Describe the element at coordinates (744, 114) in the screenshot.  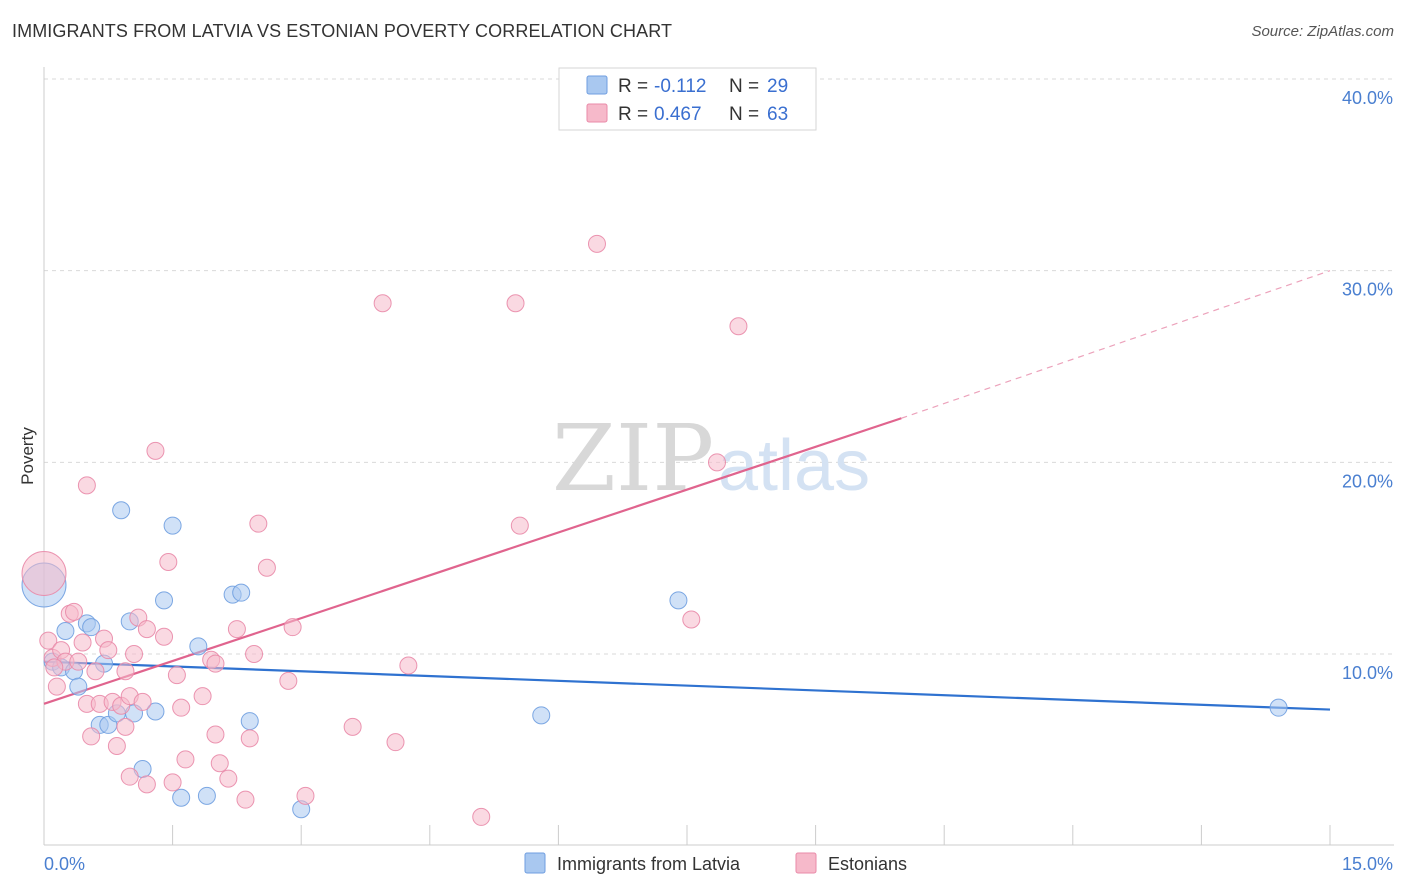
I see `legend-n-label-estonia: N =` at that location.